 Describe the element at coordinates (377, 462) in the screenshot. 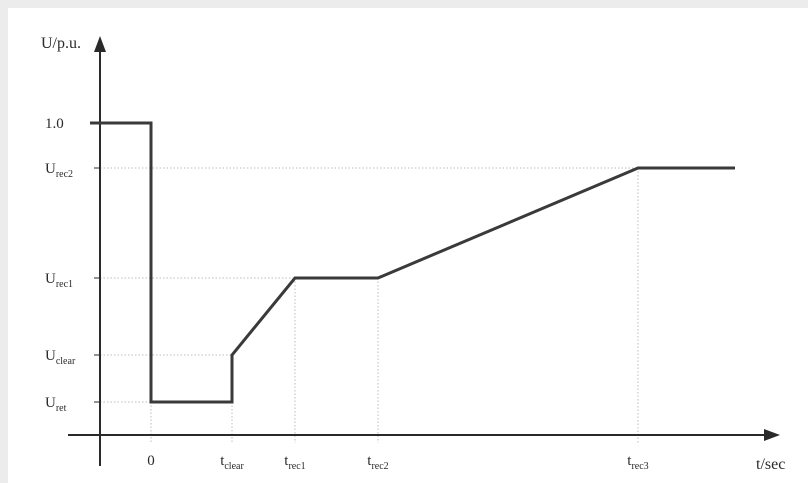

I see `x-tick-label-trec2: trec2` at that location.